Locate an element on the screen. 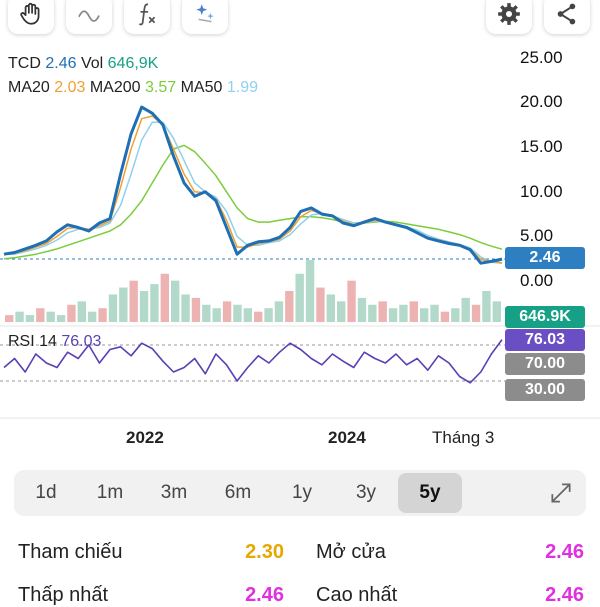 This screenshot has width=600, height=607. ma200-label: MA200 is located at coordinates (115, 87).